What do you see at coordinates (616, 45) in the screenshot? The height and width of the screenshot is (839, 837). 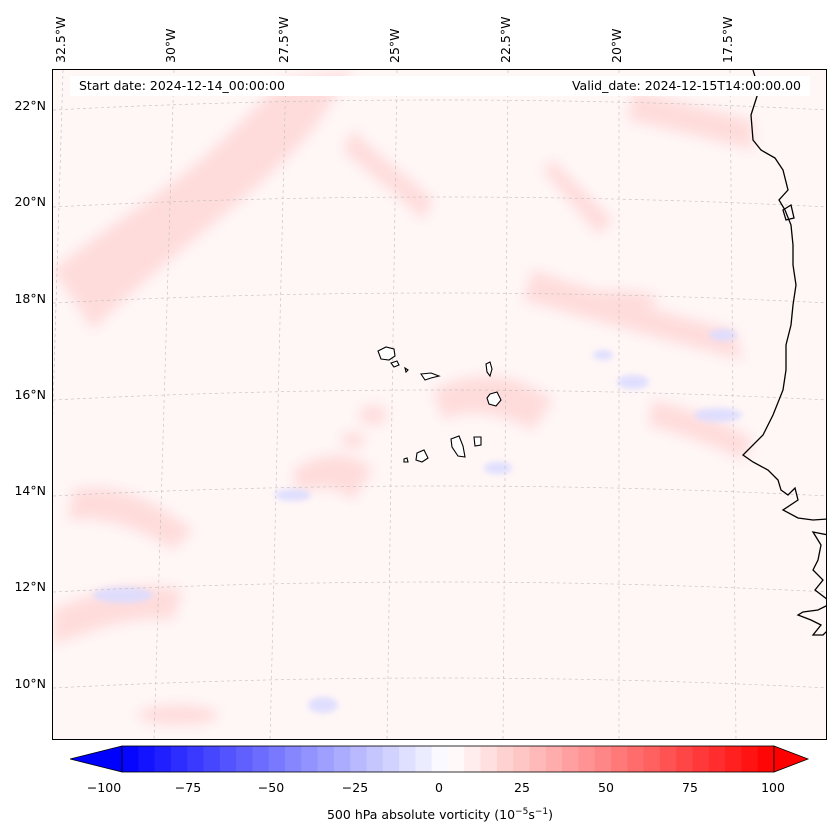 I see `lon-label-20w: 20°W` at bounding box center [616, 45].